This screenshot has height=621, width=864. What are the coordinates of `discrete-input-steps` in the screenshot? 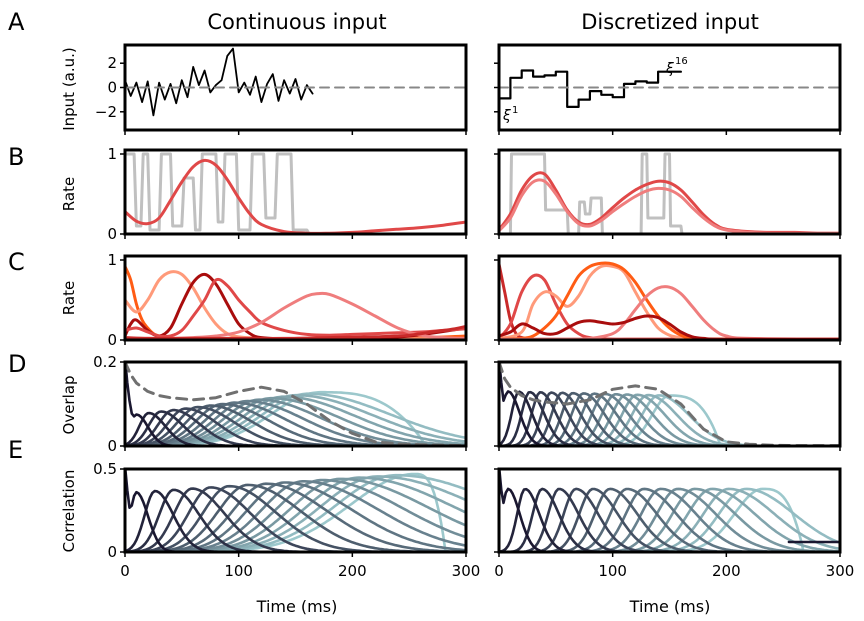 It's located at (591, 89).